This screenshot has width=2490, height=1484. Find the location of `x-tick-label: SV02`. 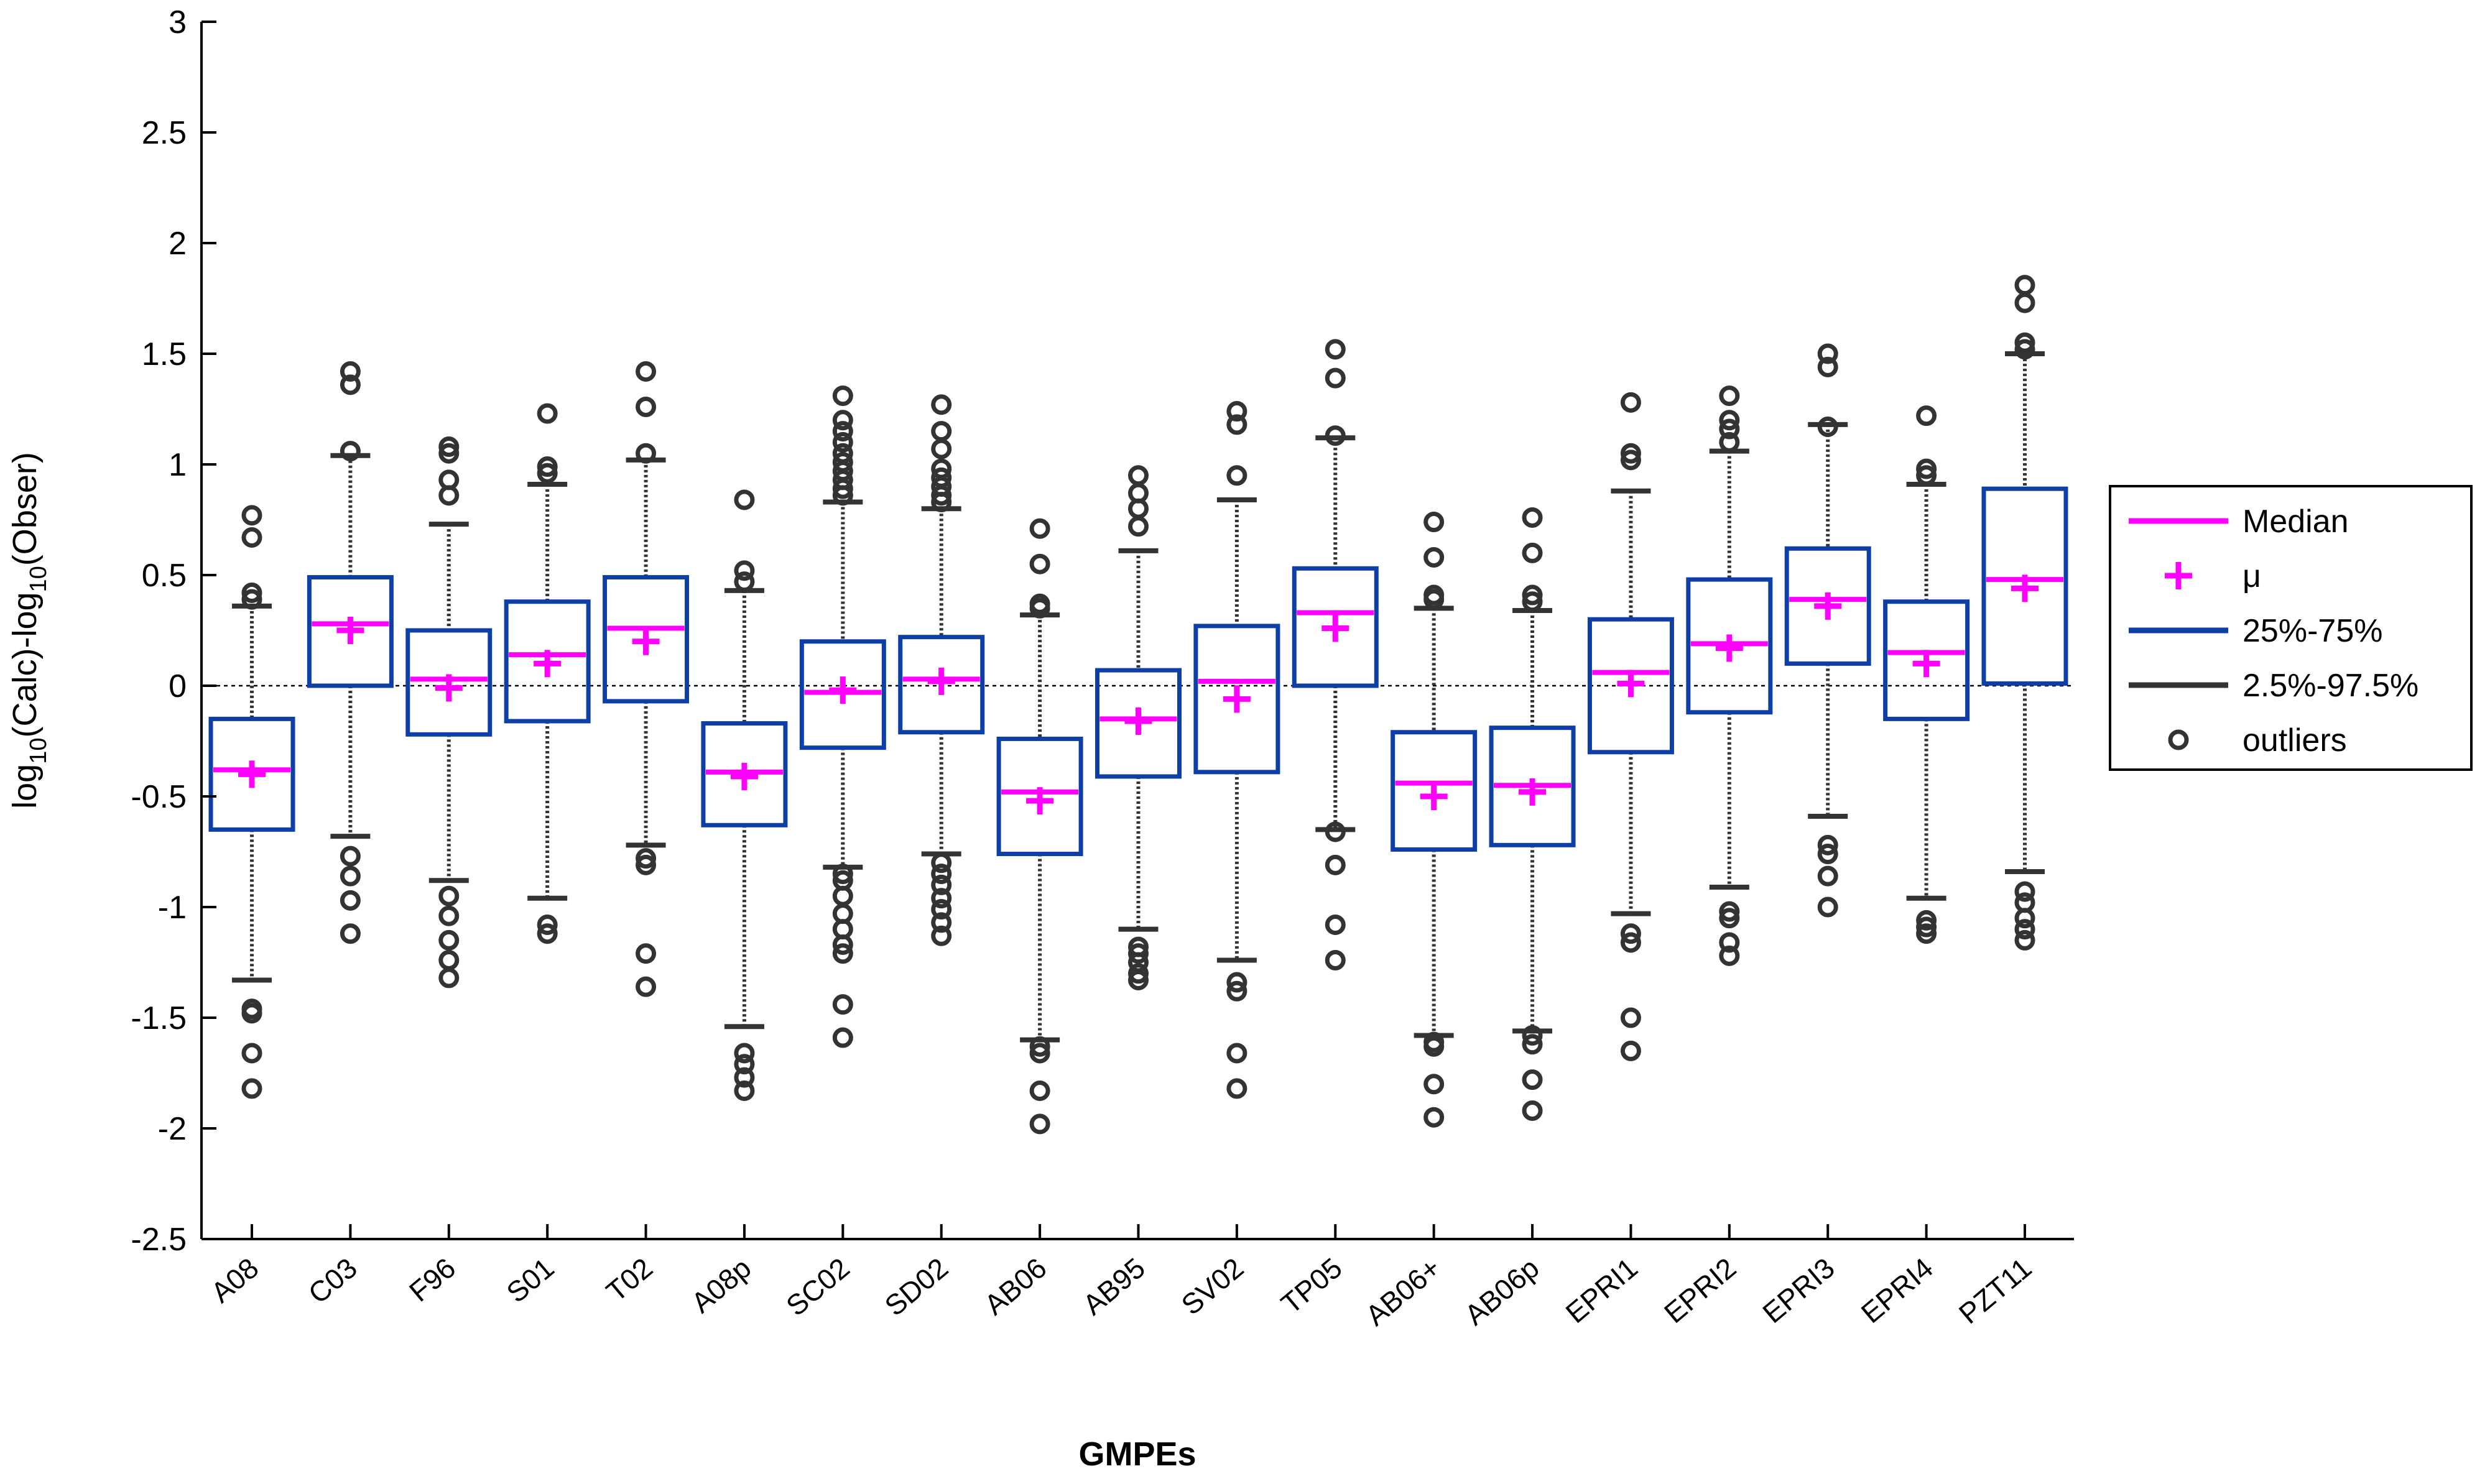

x-tick-label: SV02 is located at coordinates (1212, 1286).